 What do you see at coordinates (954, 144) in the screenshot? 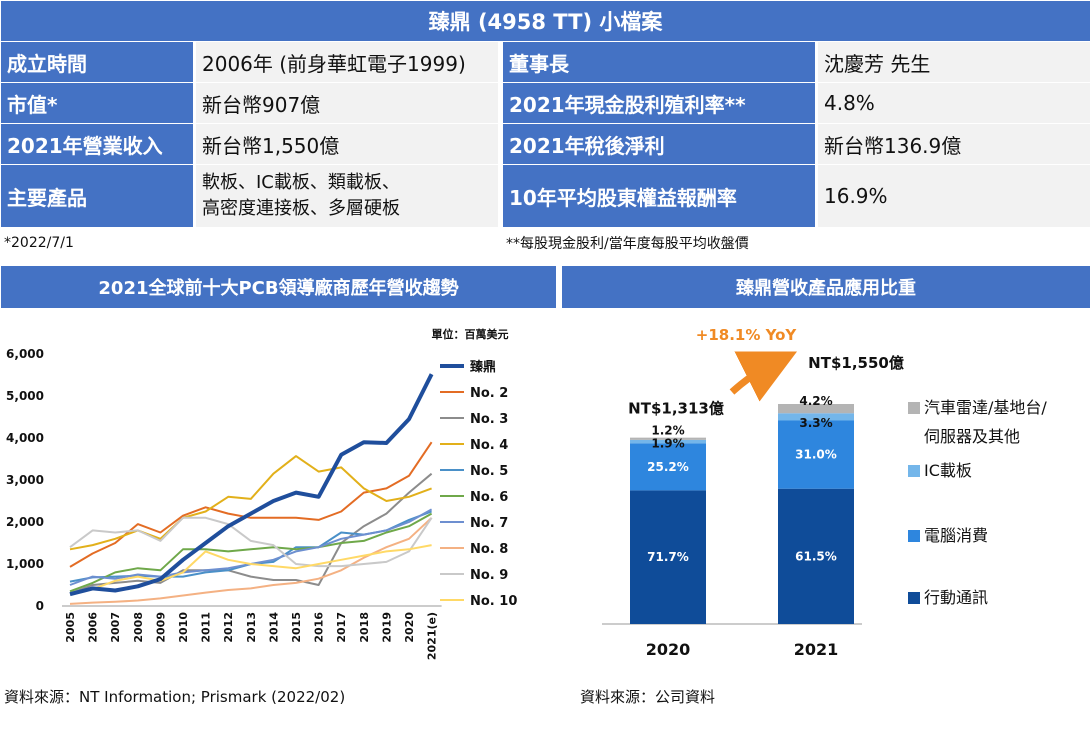
I see `profile-value: 新台幣136.9億` at bounding box center [954, 144].